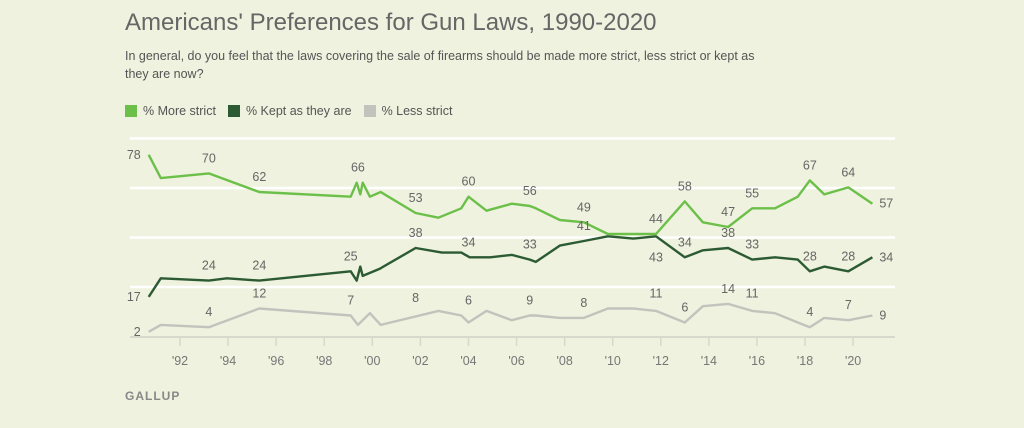 The height and width of the screenshot is (428, 1024). I want to click on data-label: 14, so click(728, 289).